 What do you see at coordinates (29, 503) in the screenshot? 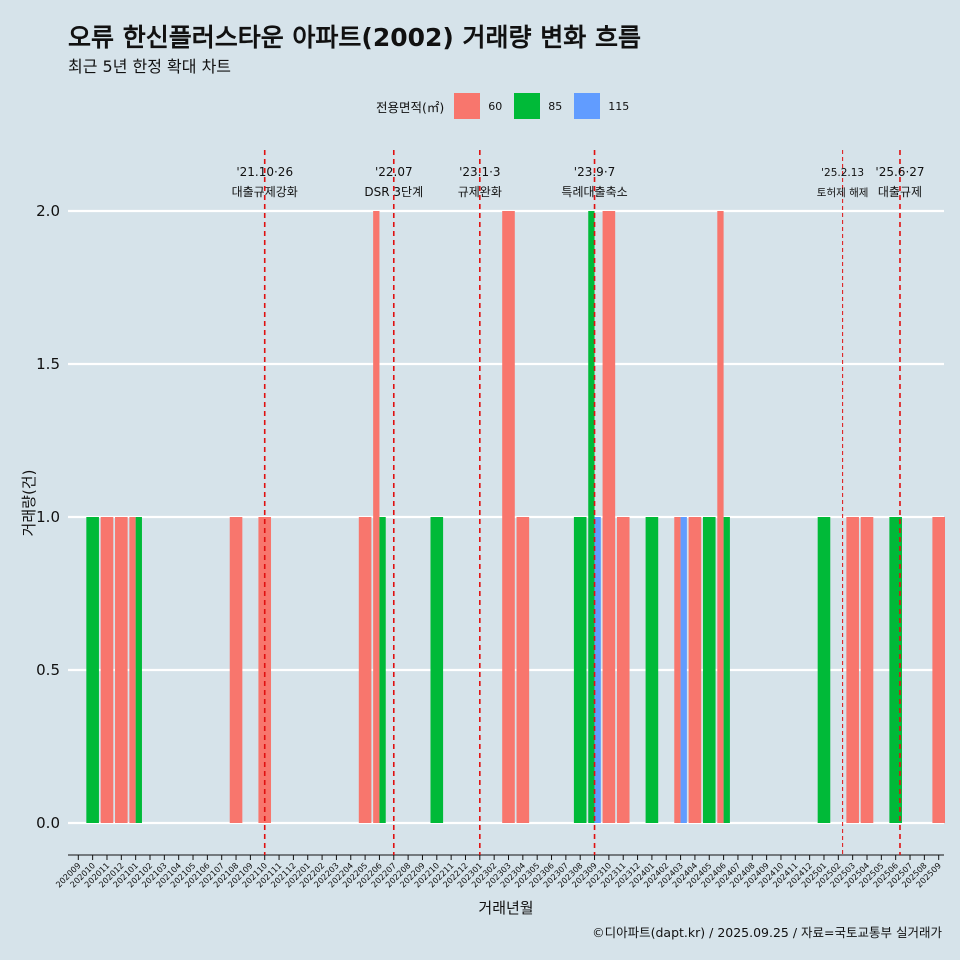
I see `y-axis-title: 거래량(건)` at bounding box center [29, 503].